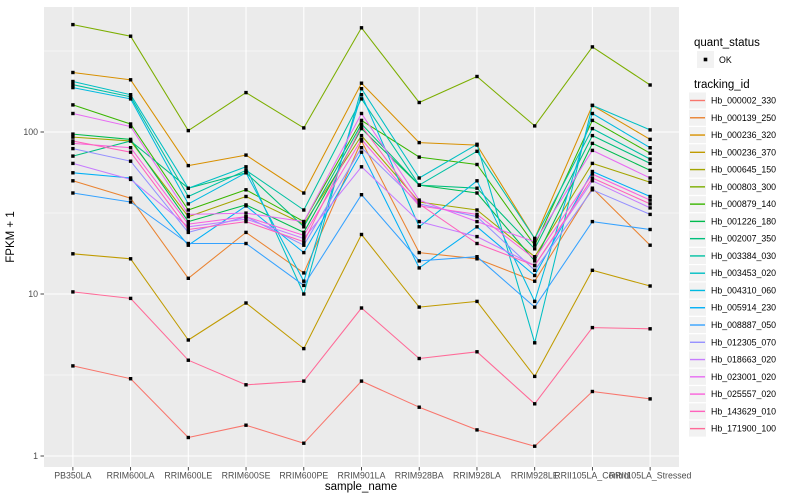 Image resolution: width=800 pixels, height=500 pixels. What do you see at coordinates (743, 394) in the screenshot?
I see `legend-label-Hb_025557_020: Hb_025557_020` at bounding box center [743, 394].